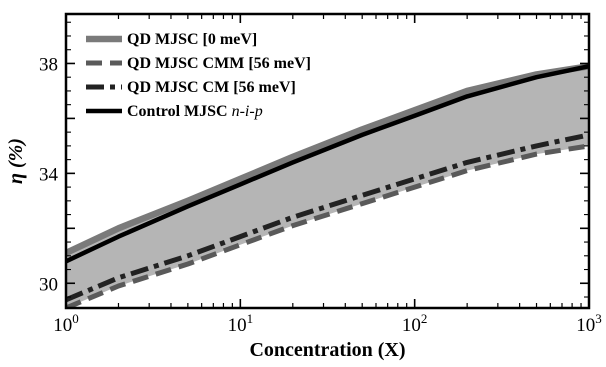 The height and width of the screenshot is (367, 606). What do you see at coordinates (16, 161) in the screenshot?
I see `y-axis-title: η (%)` at bounding box center [16, 161].